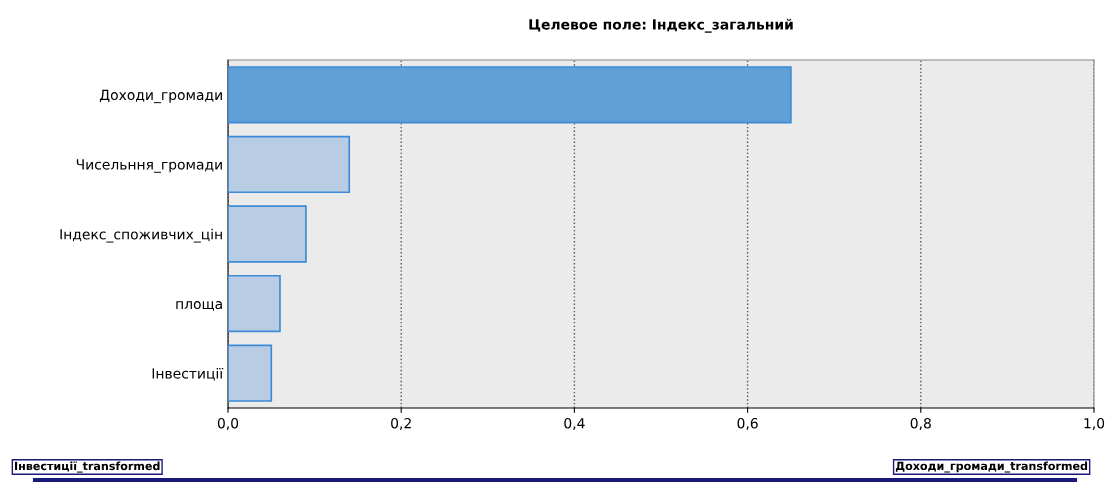  Describe the element at coordinates (199, 306) in the screenshot. I see `y-tick-label: площа` at that location.